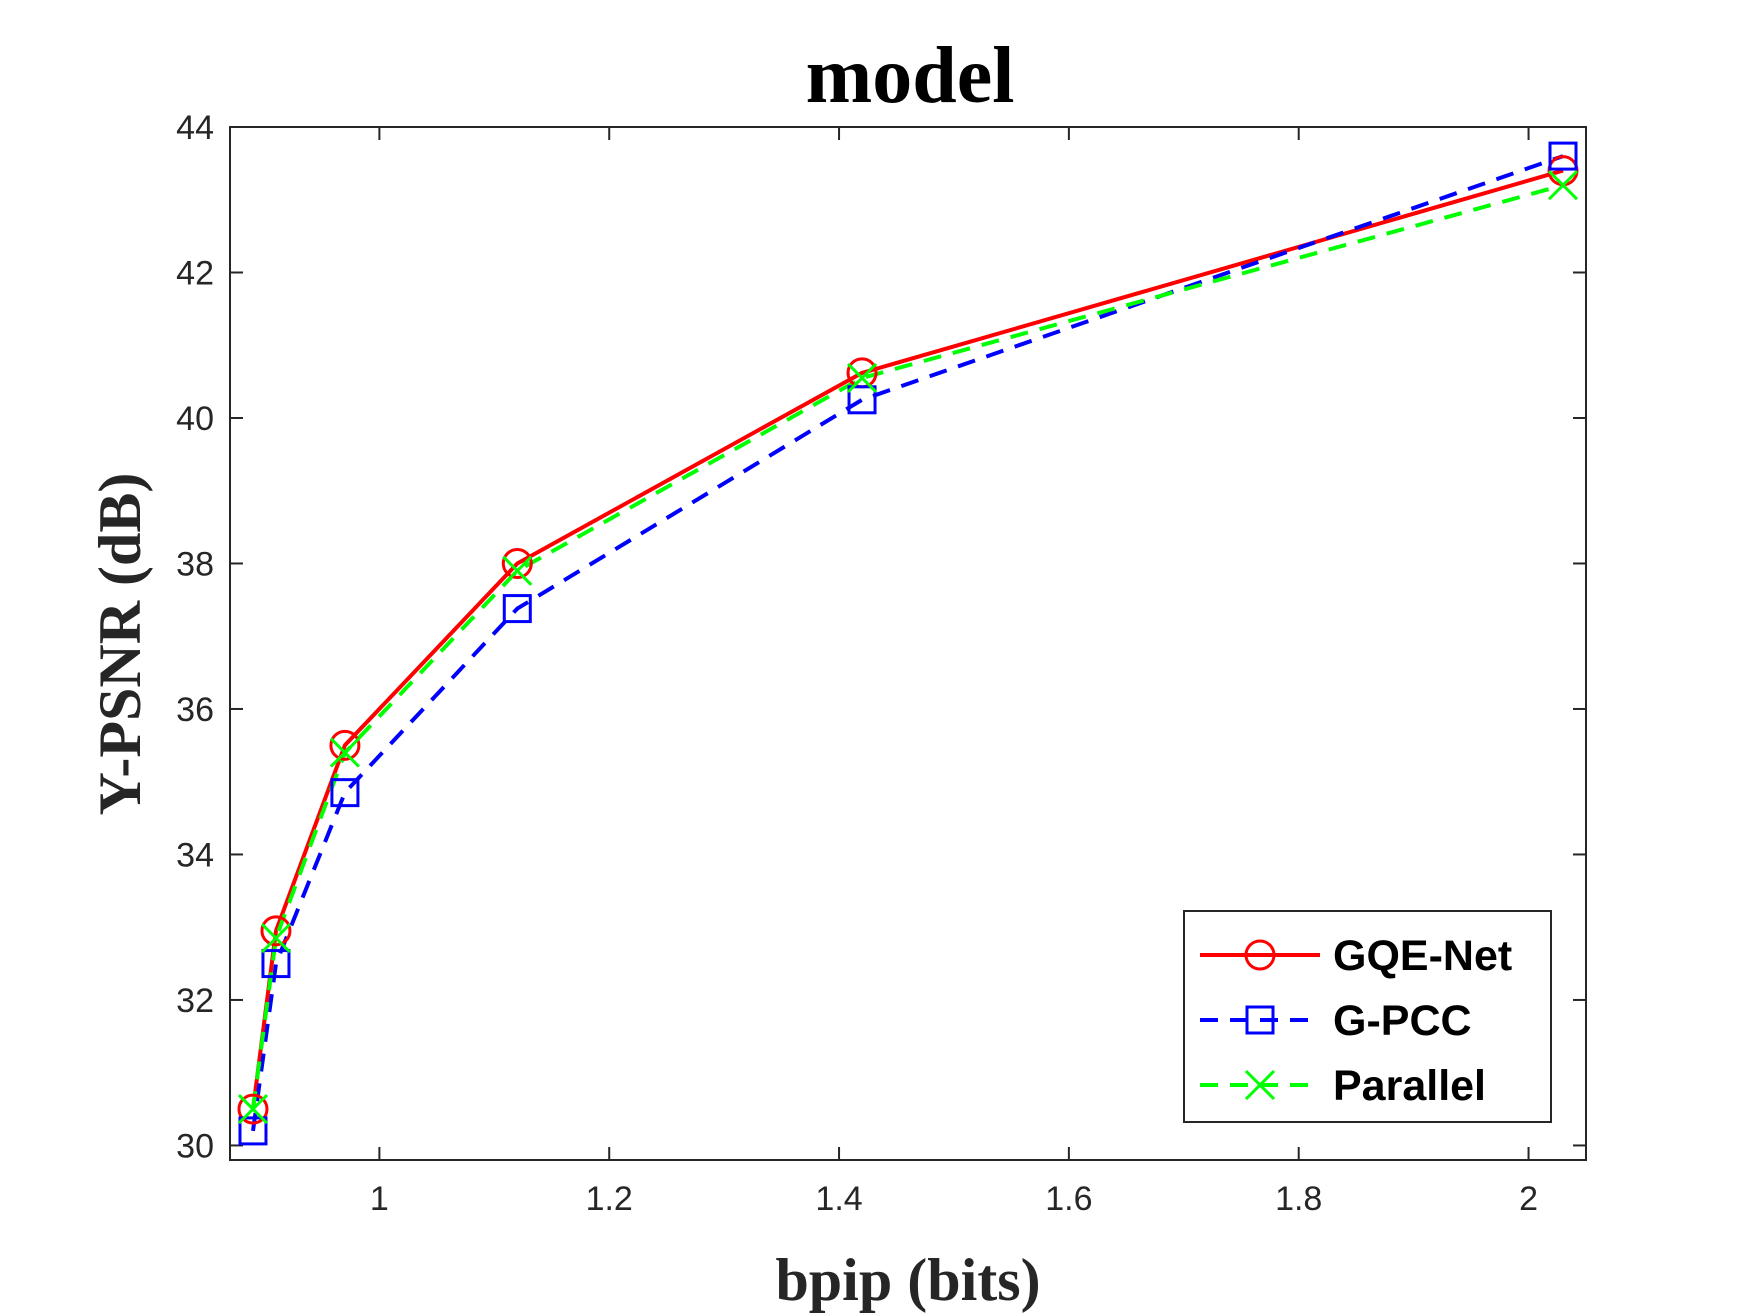 This screenshot has height=1313, width=1750. I want to click on x-tick-label: 1.6, so click(1068, 1199).